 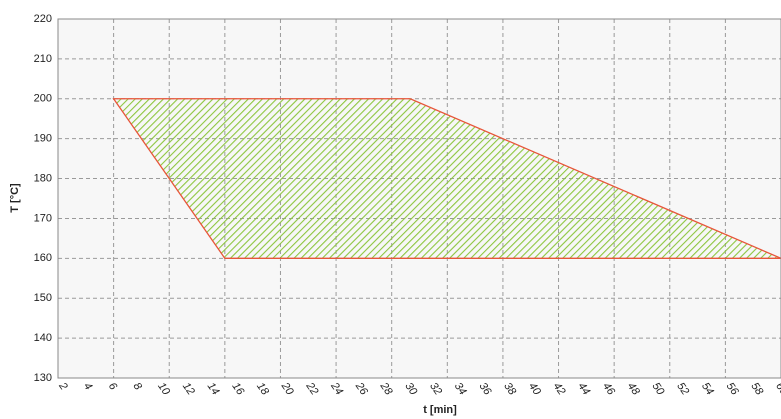 I want to click on x-tick-label: 20, so click(x=287, y=389).